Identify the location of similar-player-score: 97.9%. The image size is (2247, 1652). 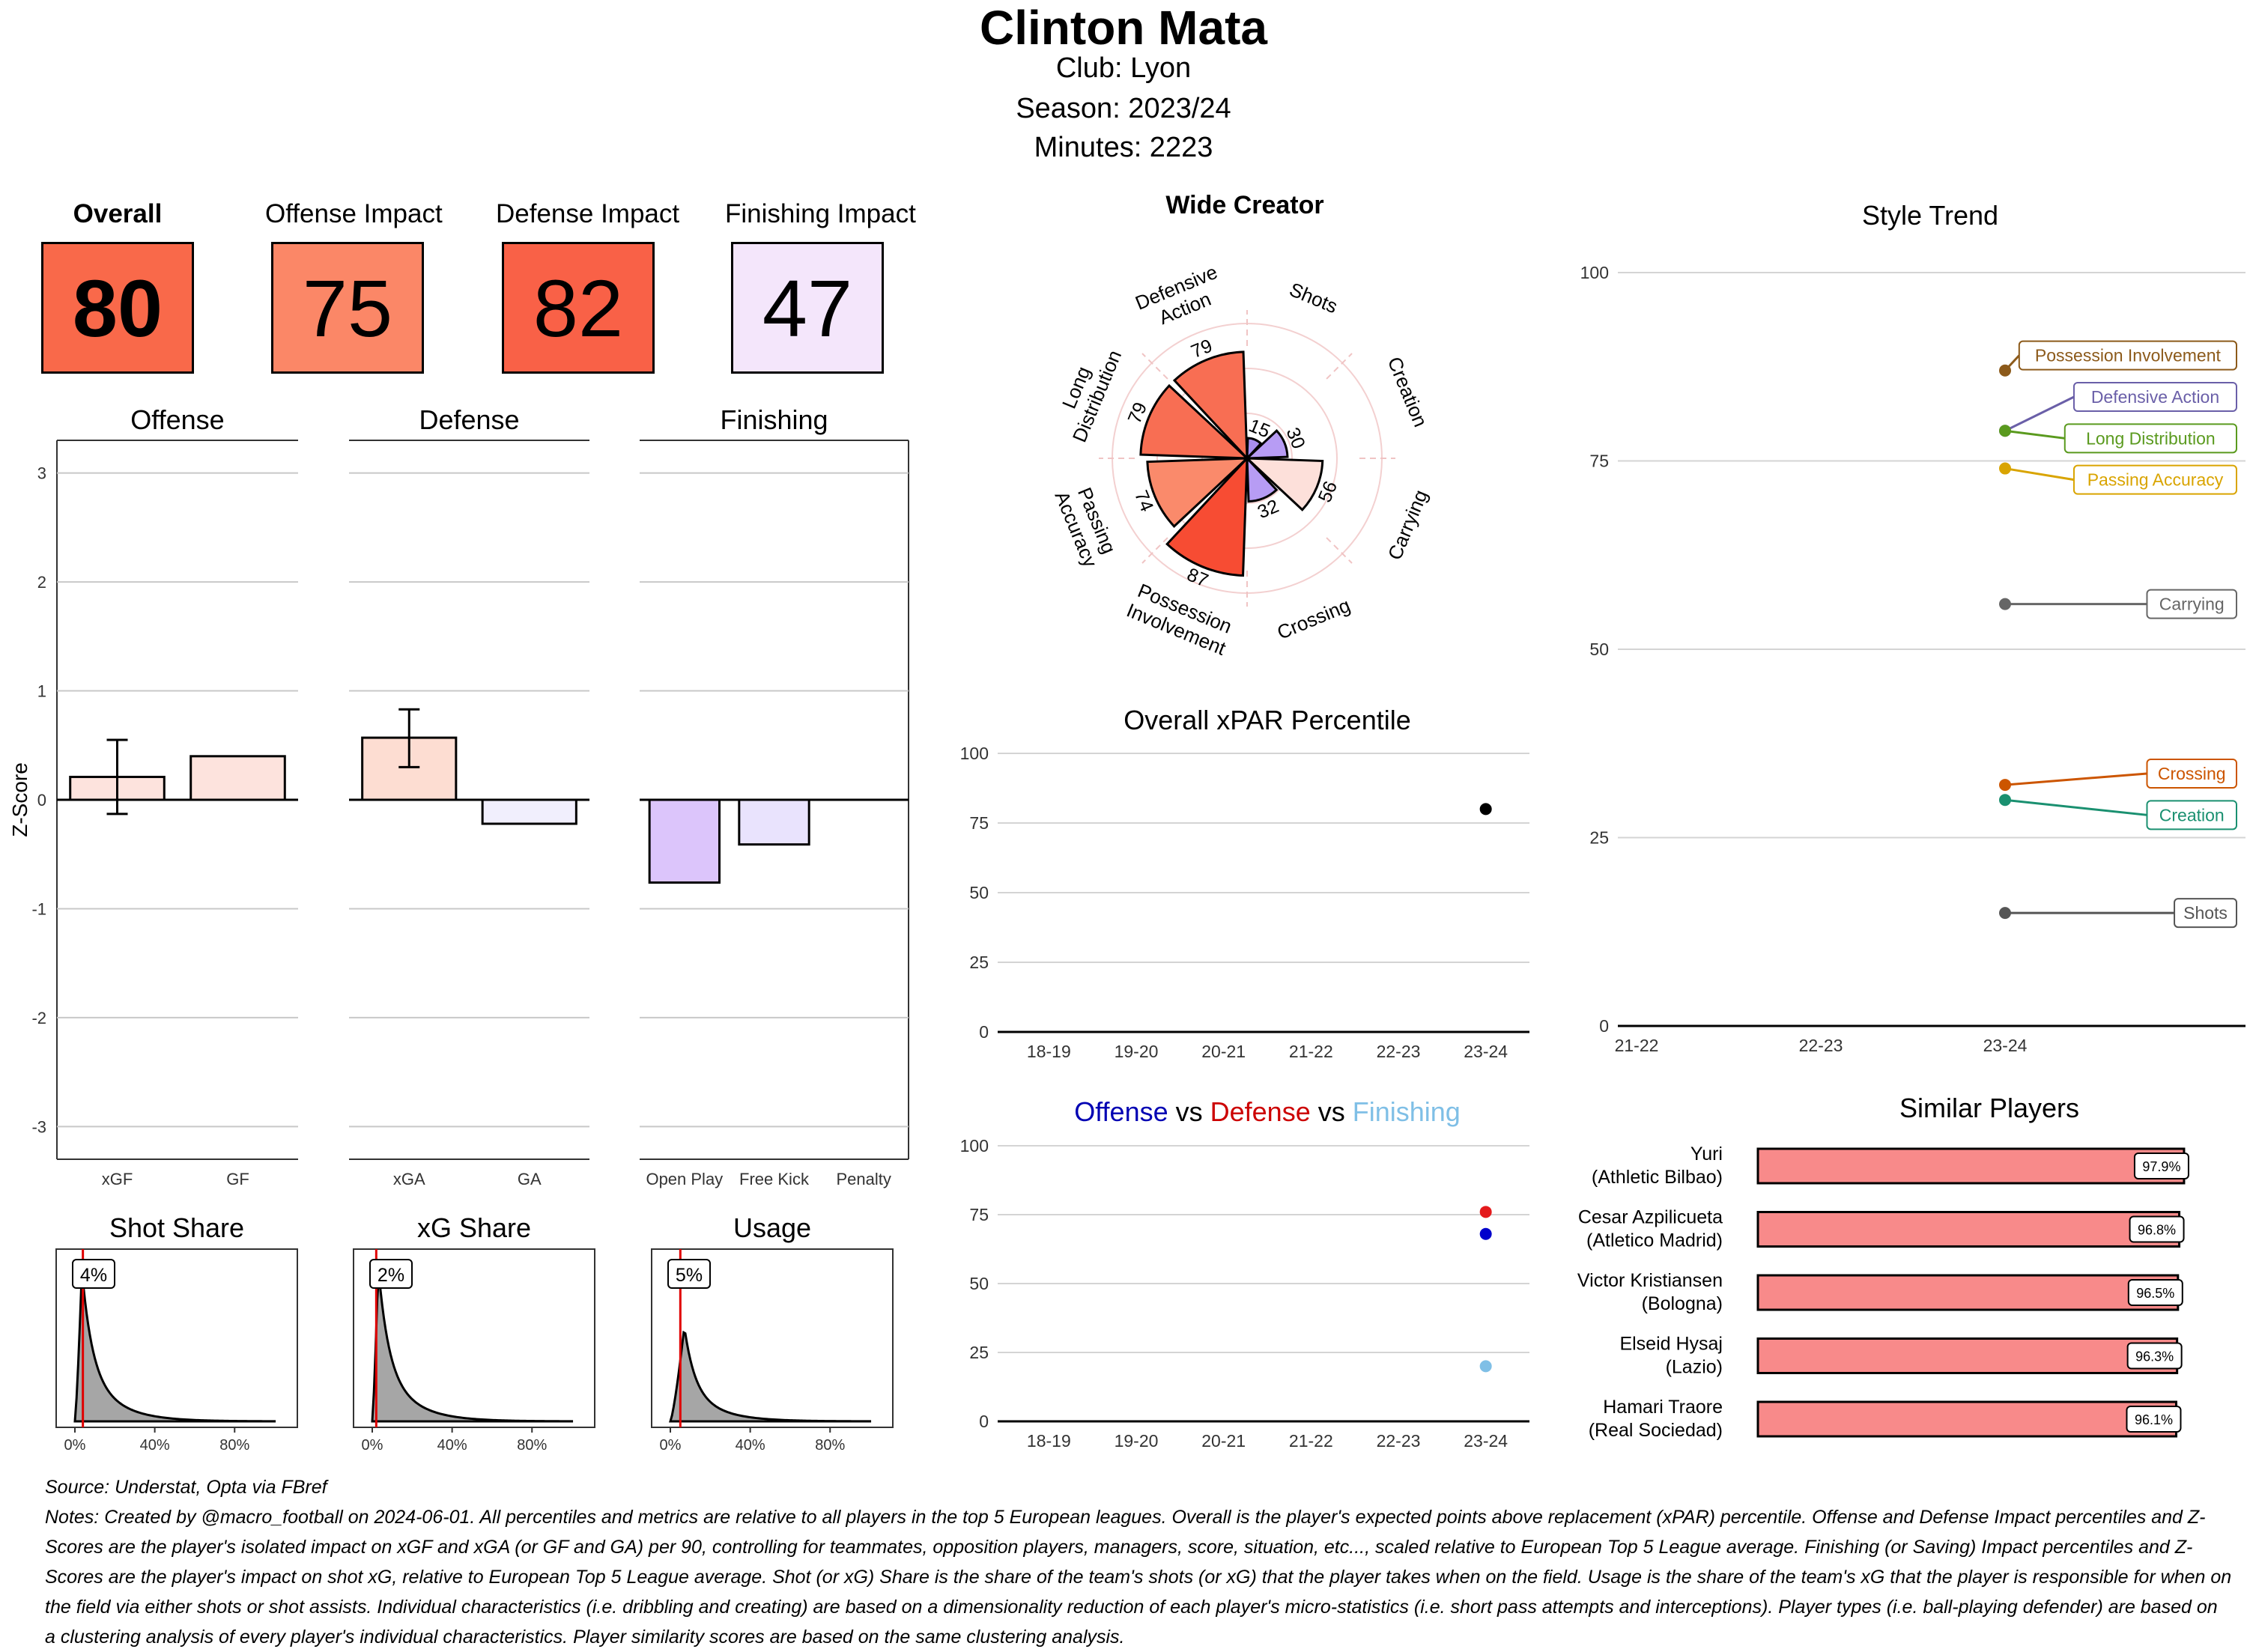
(2161, 1166).